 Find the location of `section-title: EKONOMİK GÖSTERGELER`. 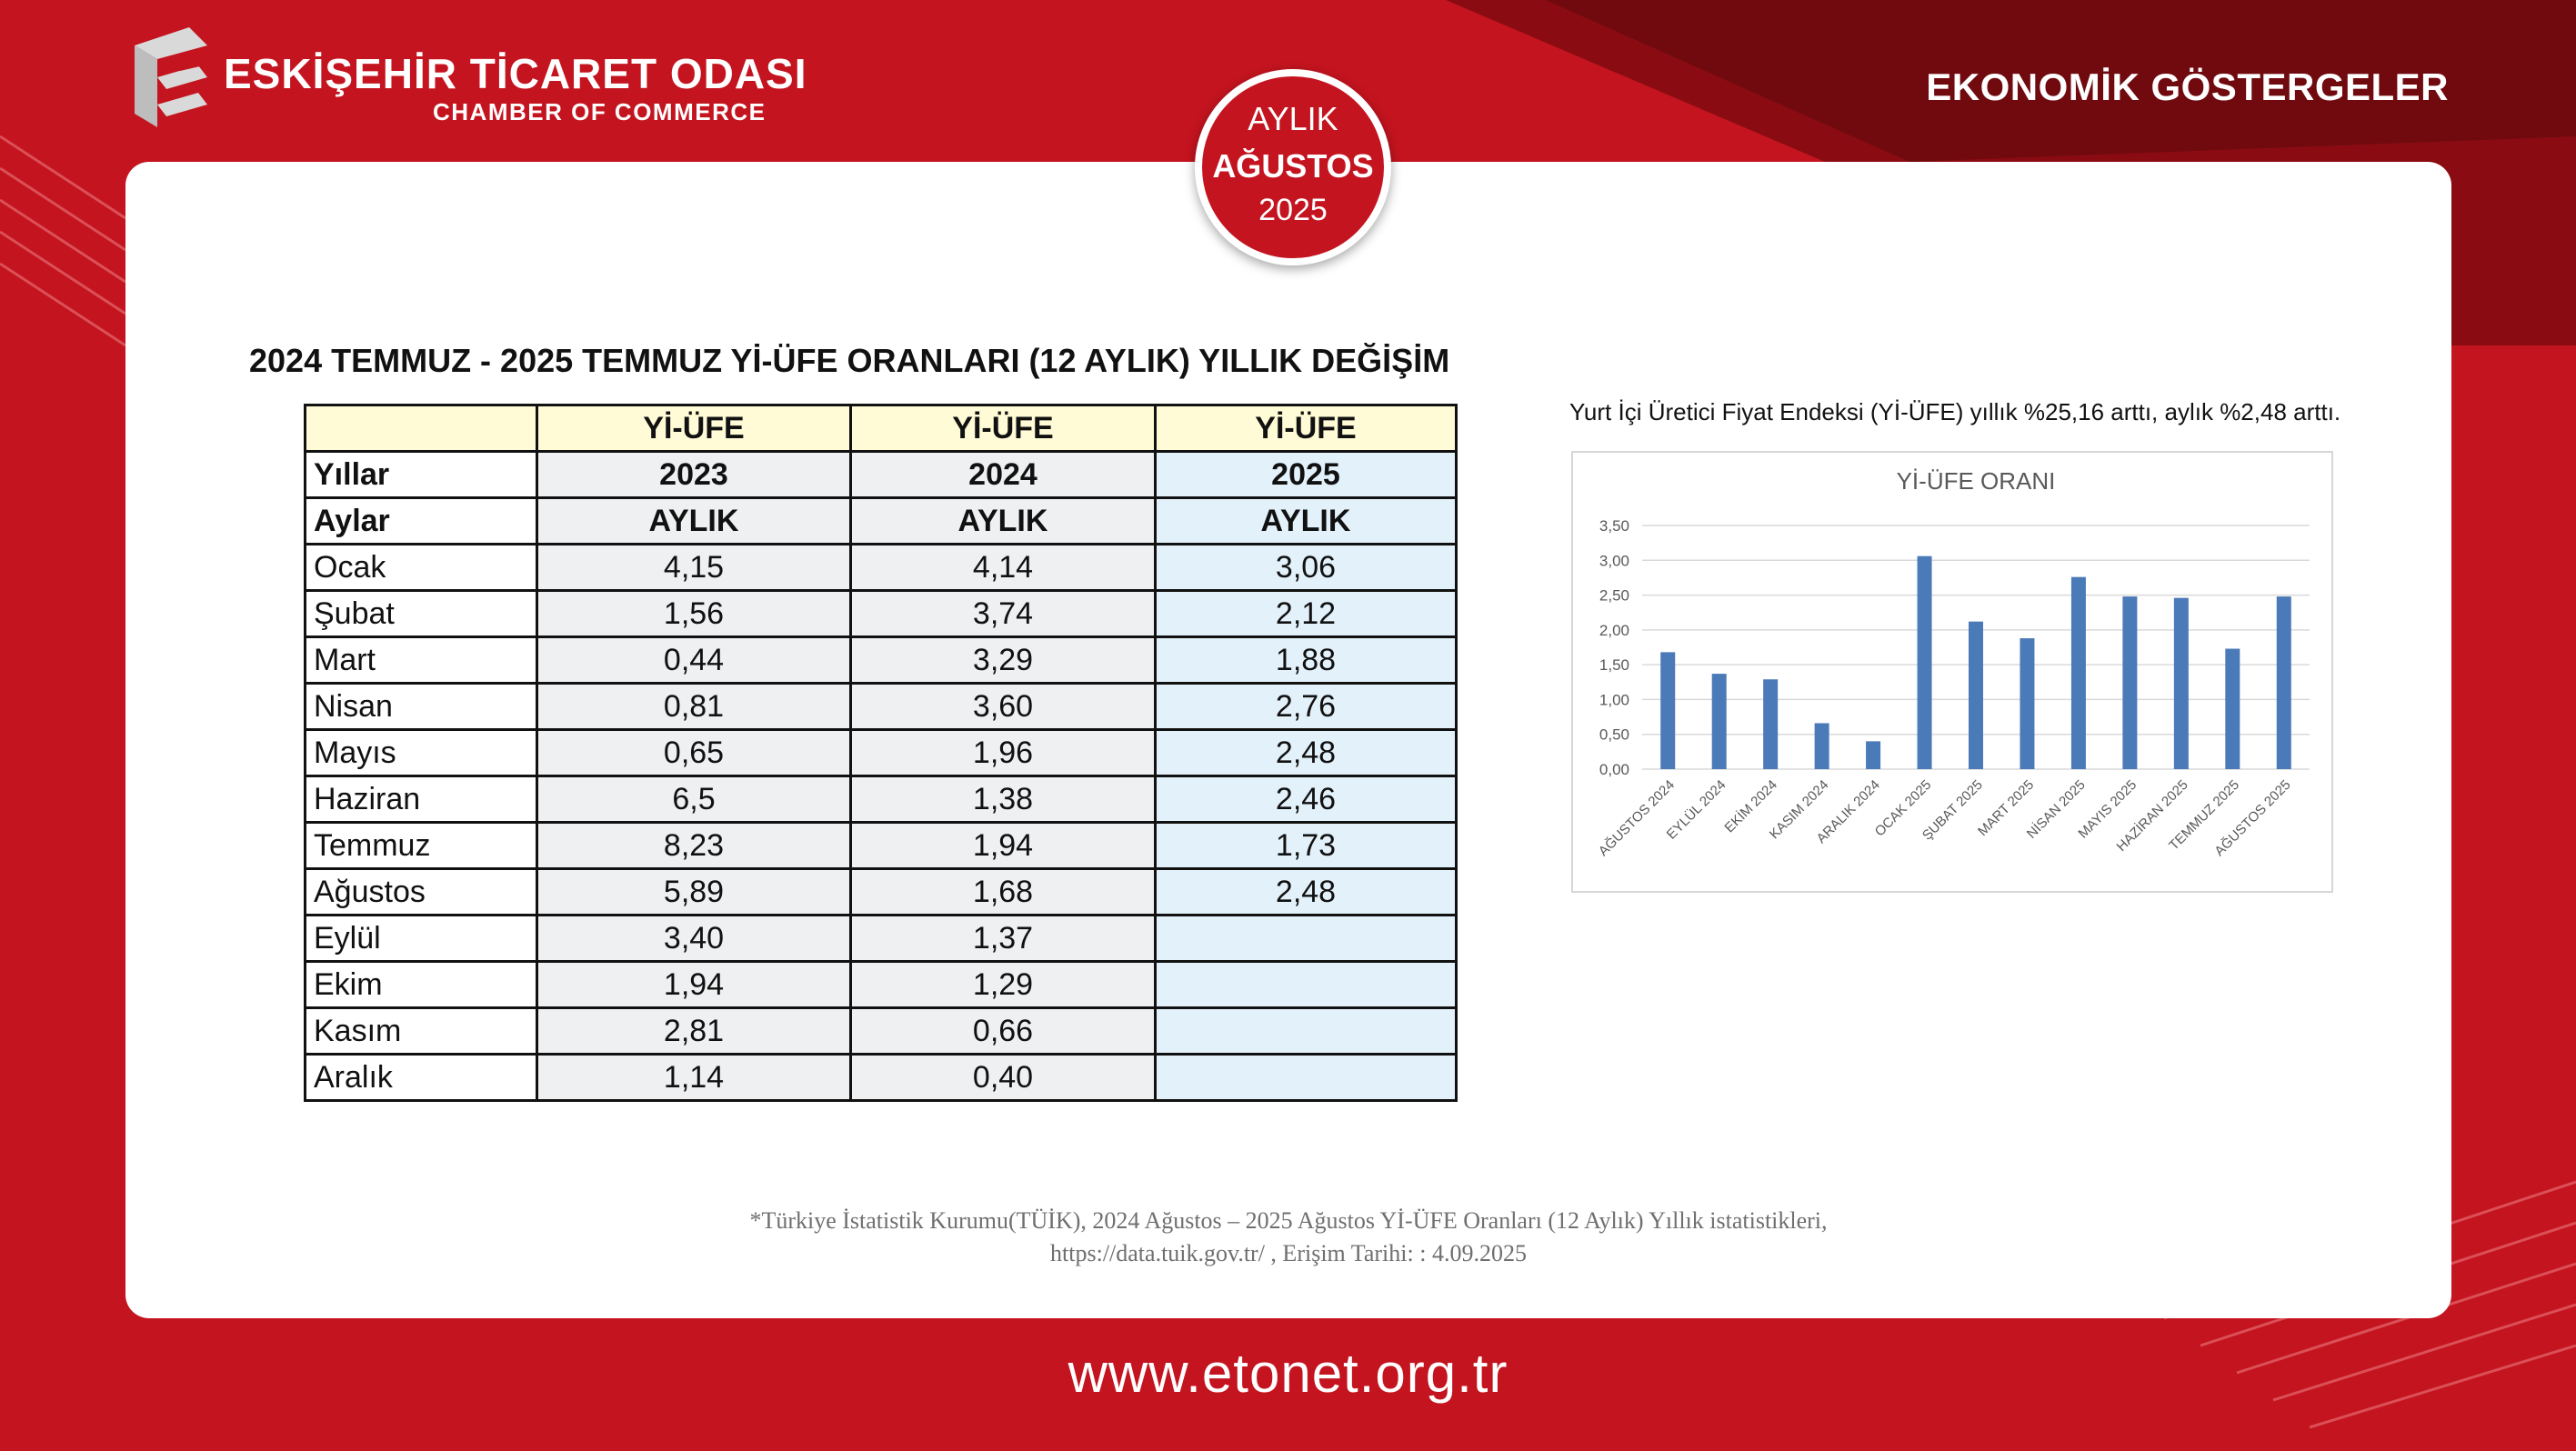

section-title: EKONOMİK GÖSTERGELER is located at coordinates (2187, 86).